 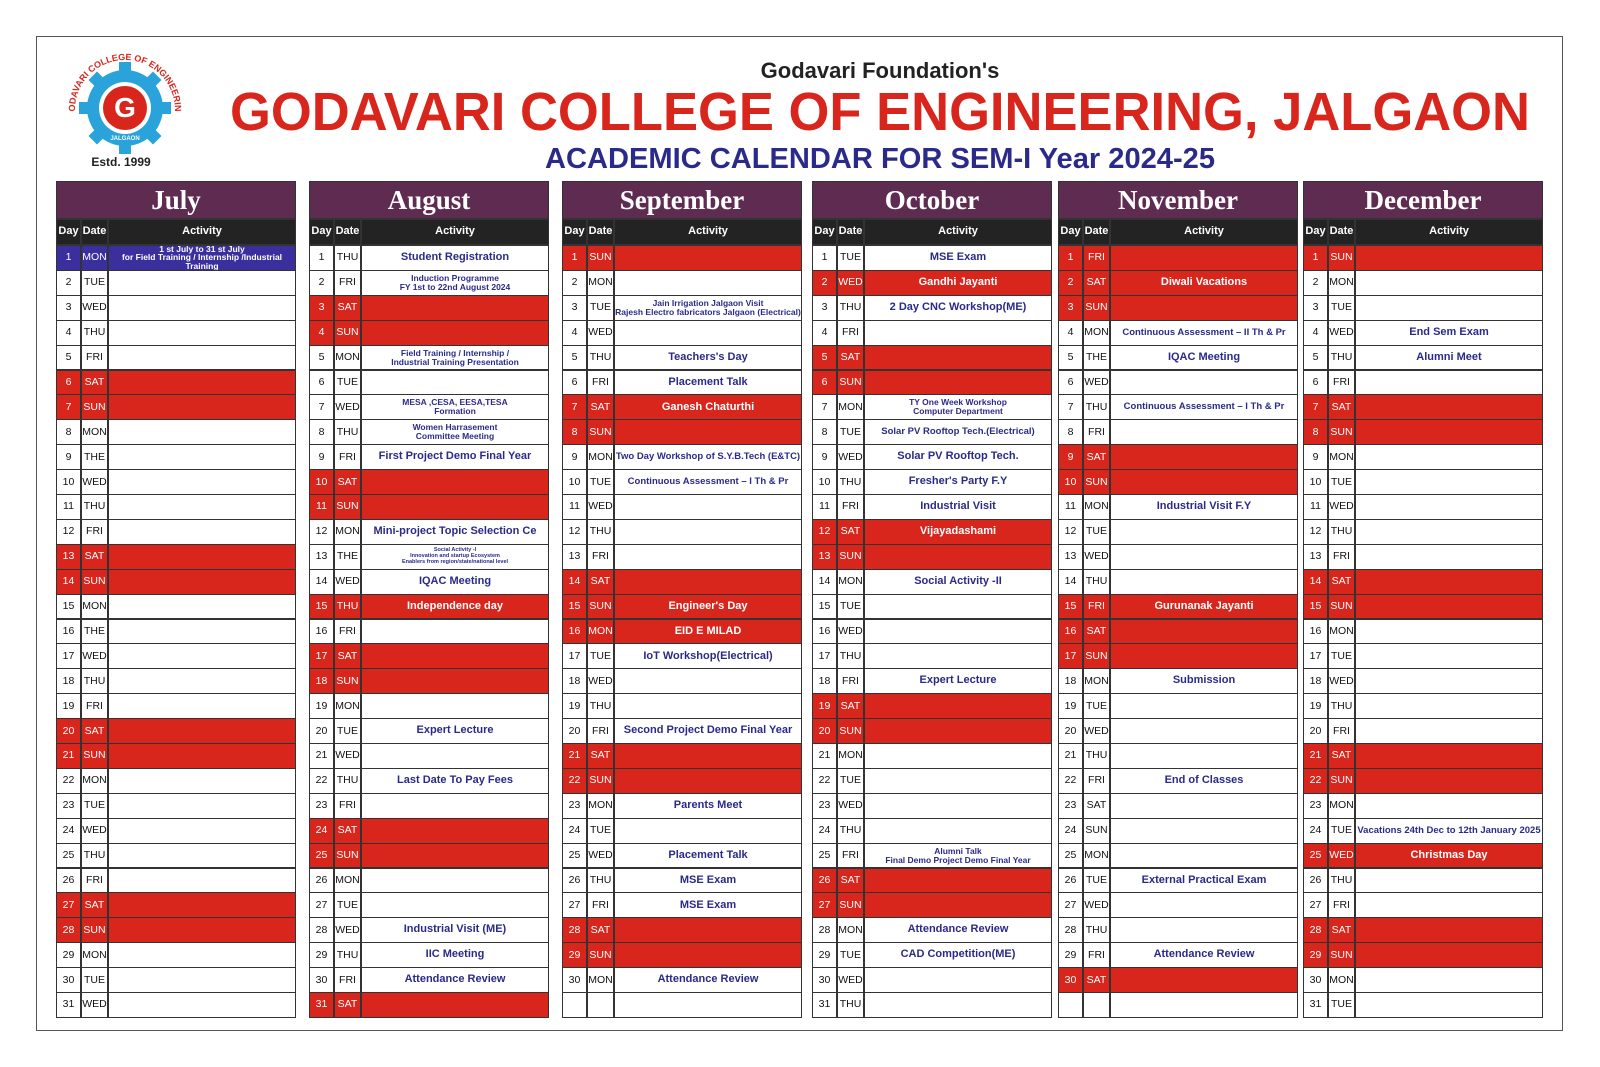 What do you see at coordinates (824, 258) in the screenshot?
I see `day-number: 1` at bounding box center [824, 258].